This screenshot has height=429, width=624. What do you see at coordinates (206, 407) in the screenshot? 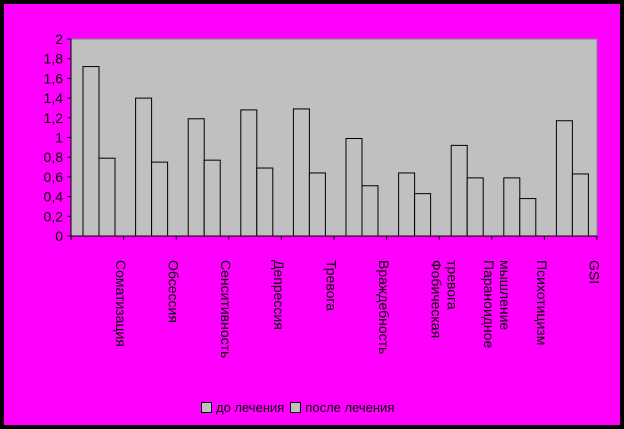
I see `legend-swatch-before` at bounding box center [206, 407].